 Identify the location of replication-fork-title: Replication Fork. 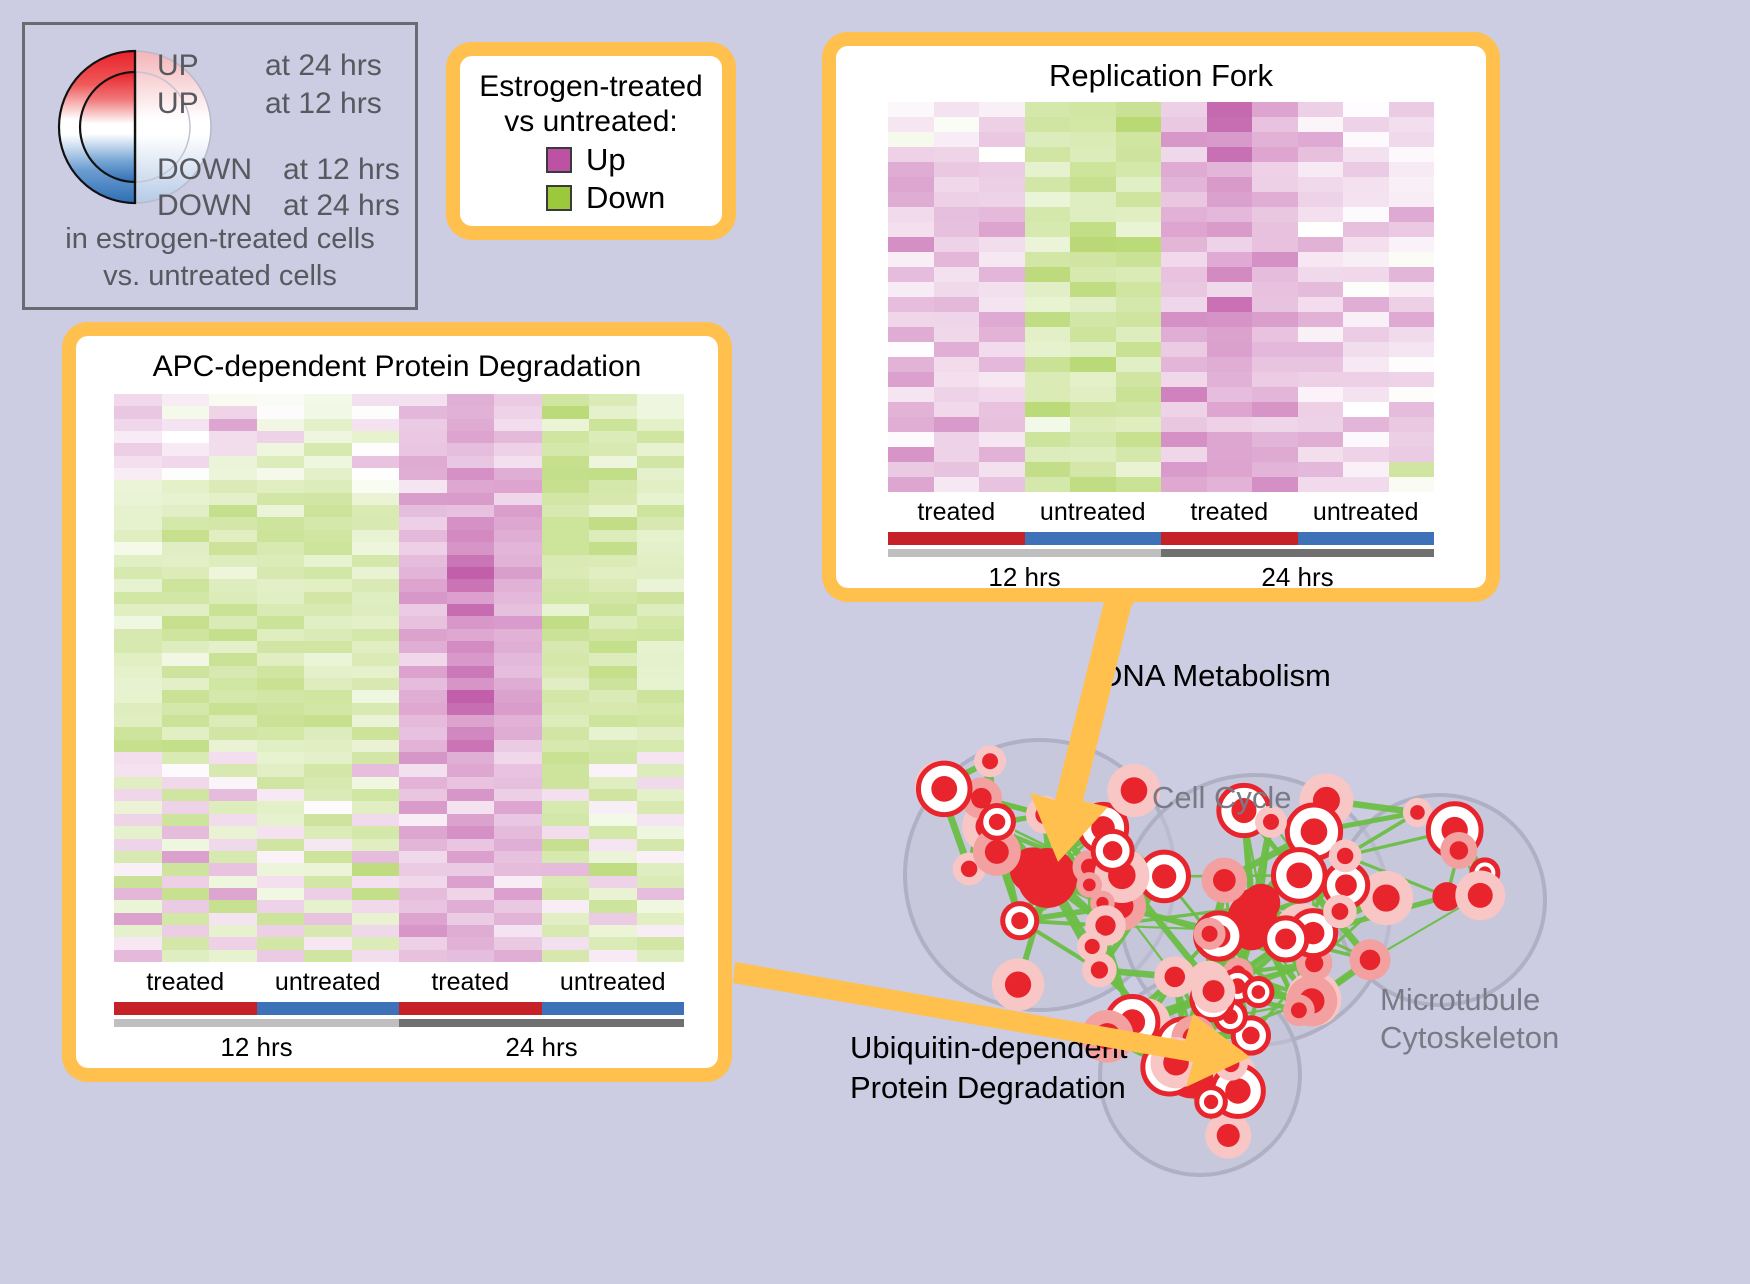
(1161, 72).